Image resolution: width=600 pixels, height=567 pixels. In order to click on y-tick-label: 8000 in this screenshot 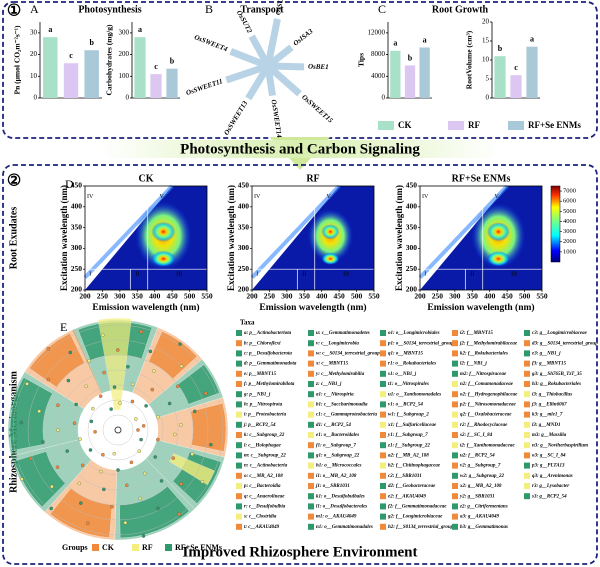, I will do `click(378, 54)`.